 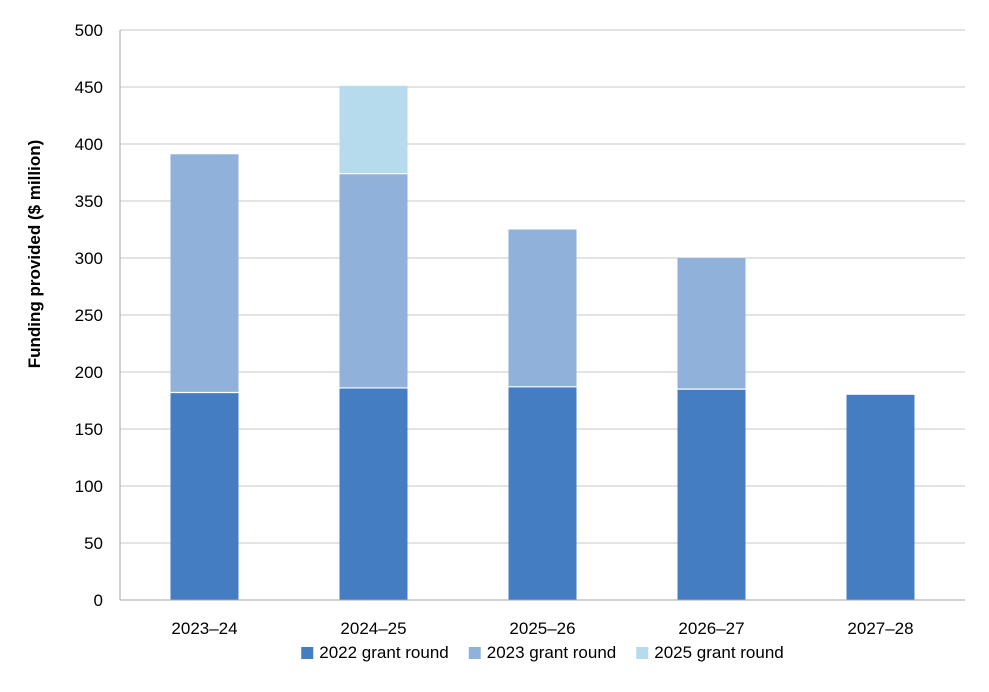 I want to click on x-tick-label: 2027–28, so click(x=880, y=628).